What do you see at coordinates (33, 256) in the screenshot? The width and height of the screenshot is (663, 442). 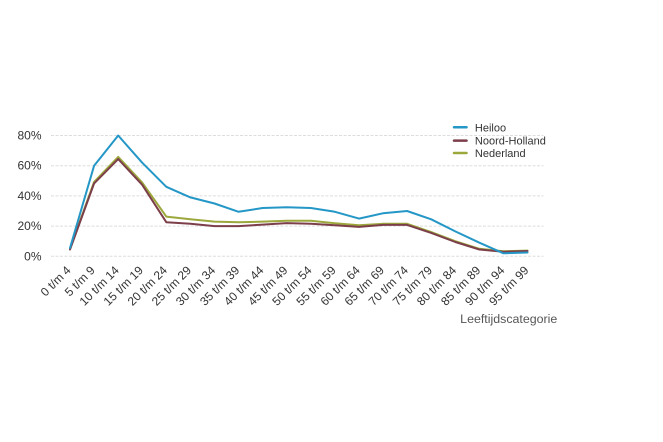 I see `svg-text: 0%` at bounding box center [33, 256].